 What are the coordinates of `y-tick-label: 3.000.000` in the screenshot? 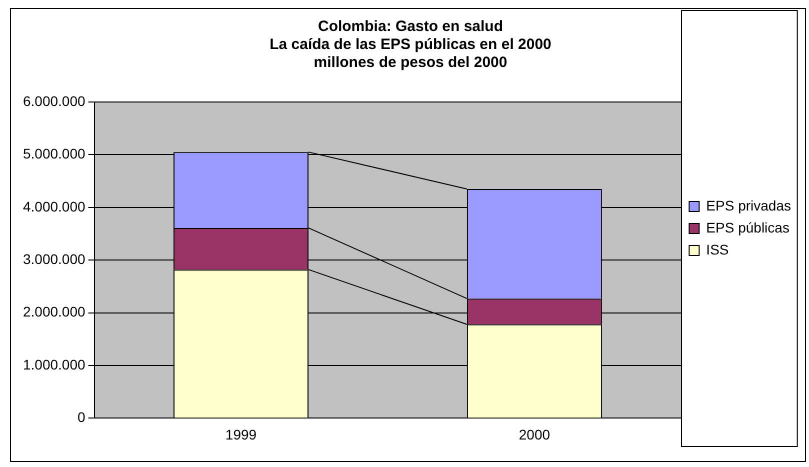 It's located at (54, 258).